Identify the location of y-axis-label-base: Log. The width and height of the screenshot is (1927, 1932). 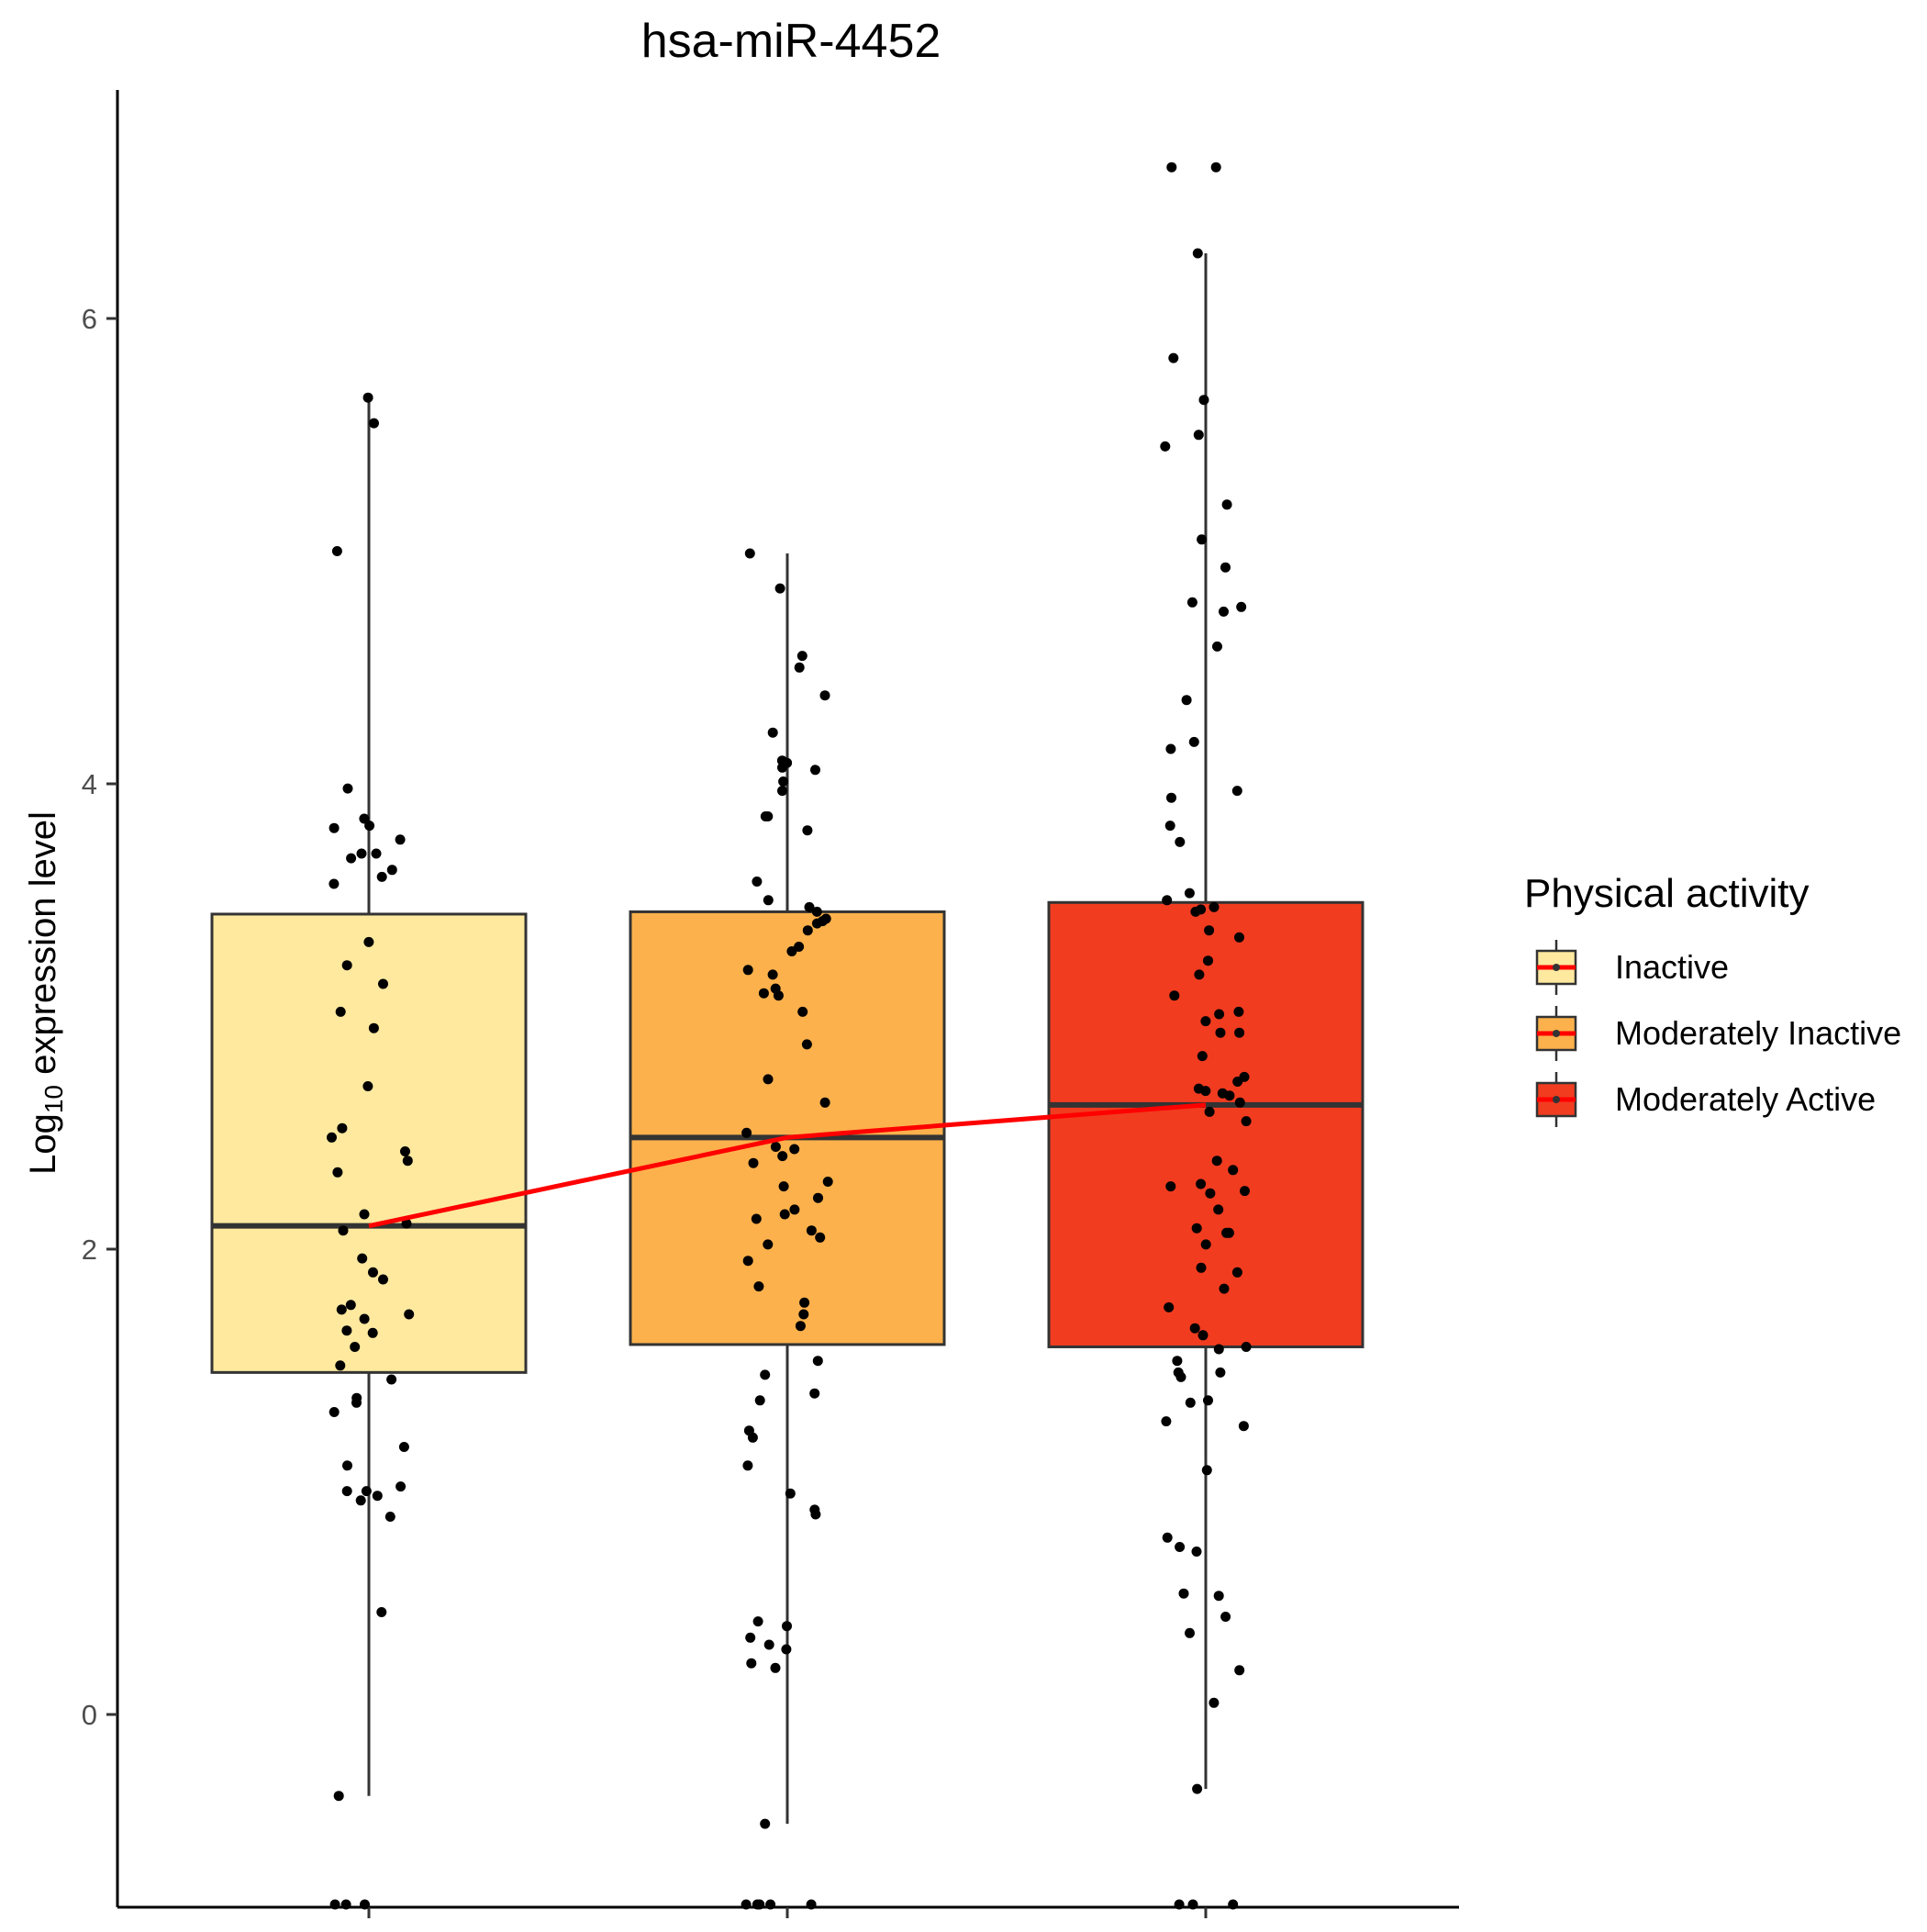
(43, 1144).